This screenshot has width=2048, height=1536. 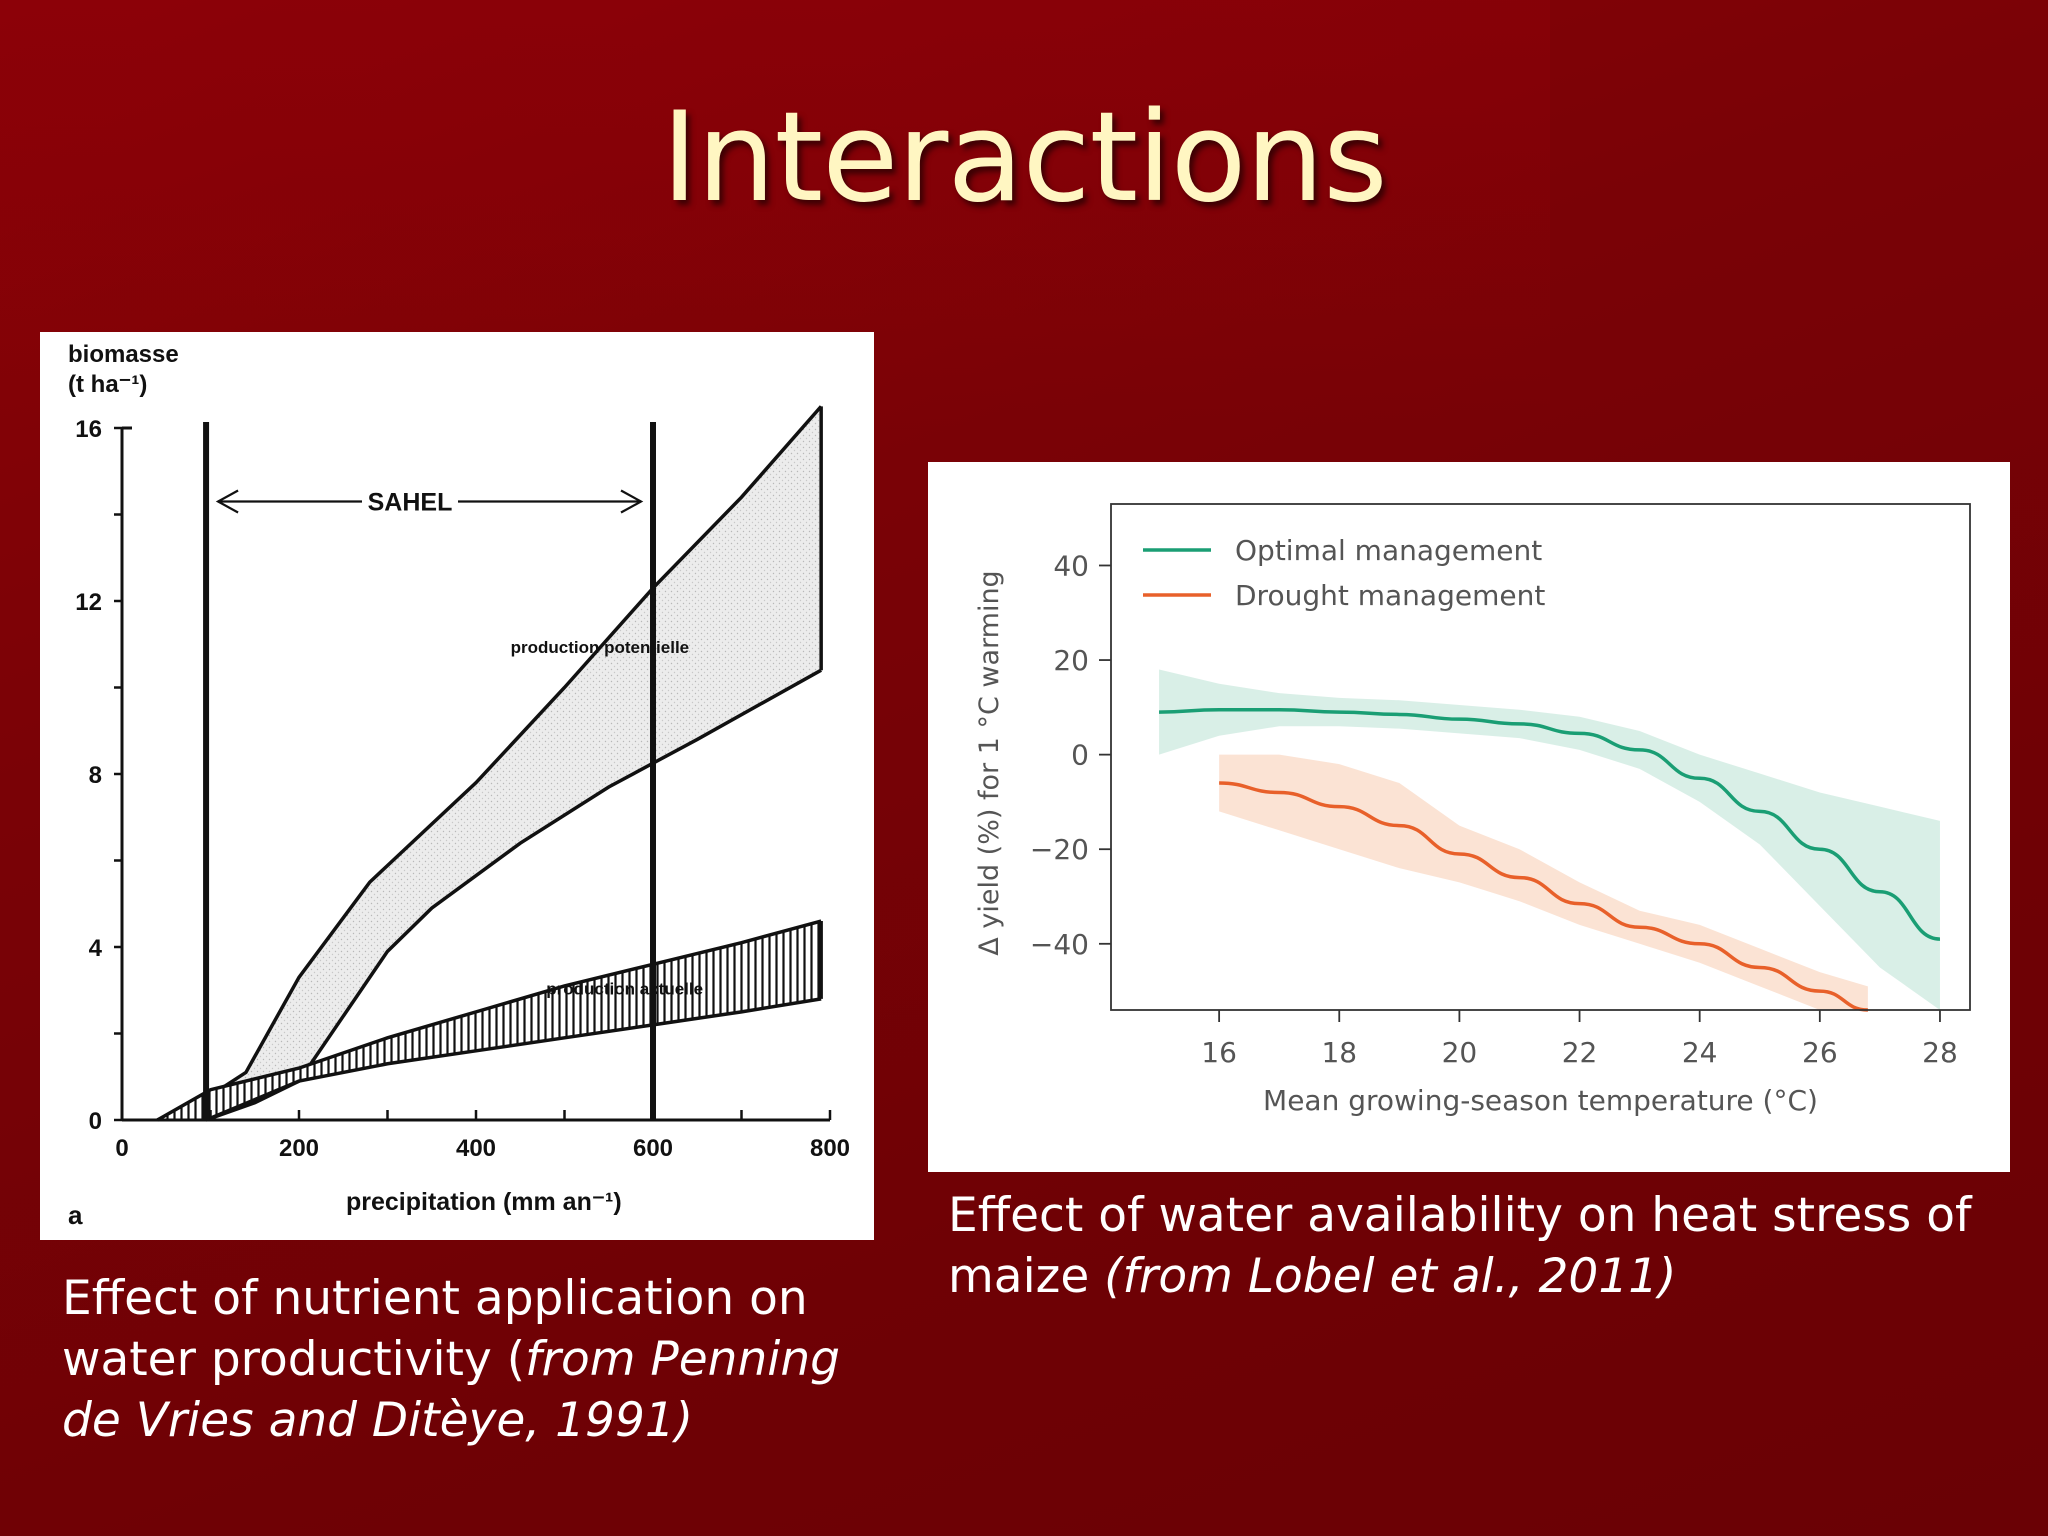 What do you see at coordinates (830, 1148) in the screenshot?
I see `biomass-x-tick-label: 800` at bounding box center [830, 1148].